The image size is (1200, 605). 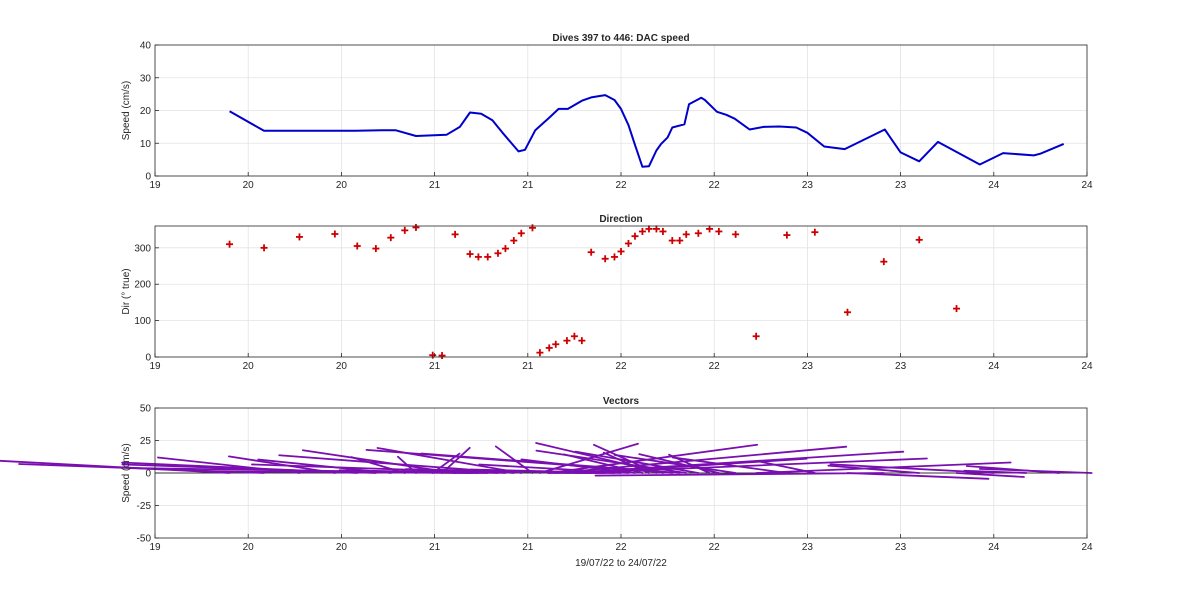 I want to click on panel-title: Direction, so click(x=620, y=219).